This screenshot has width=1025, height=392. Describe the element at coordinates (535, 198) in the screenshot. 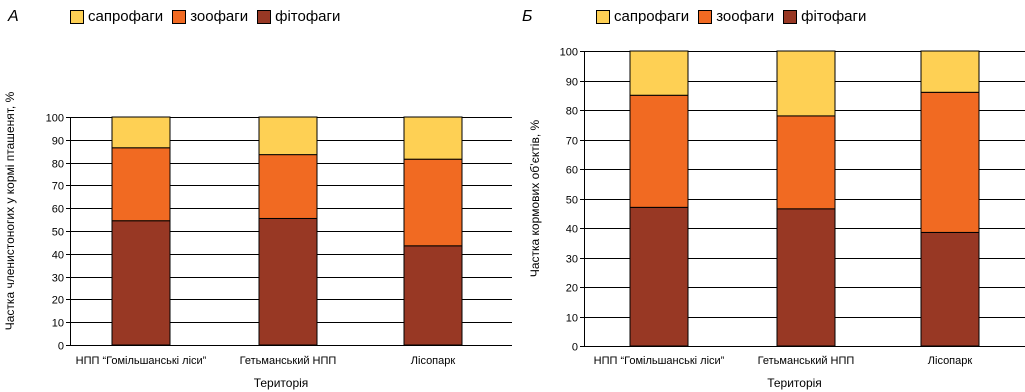

I see `y-axis-title: Частка кормових об’єктів, %` at that location.